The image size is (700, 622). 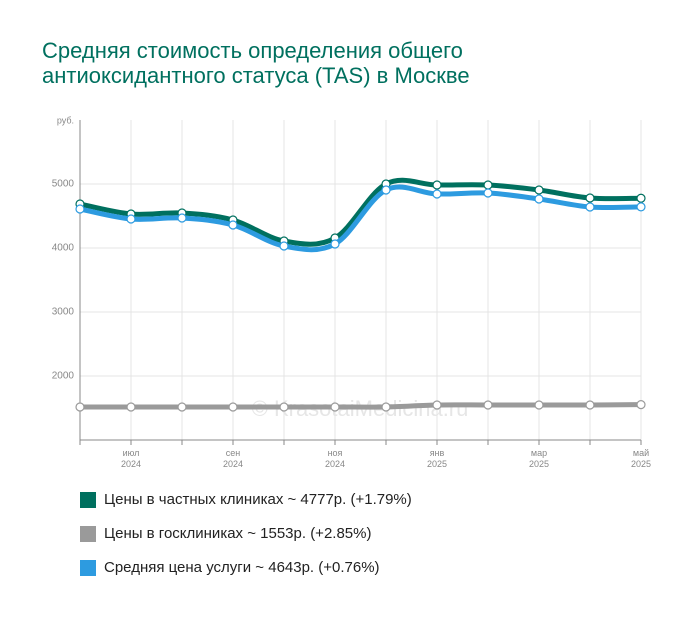 I want to click on x-tick-label: мар 2025, so click(x=539, y=458).